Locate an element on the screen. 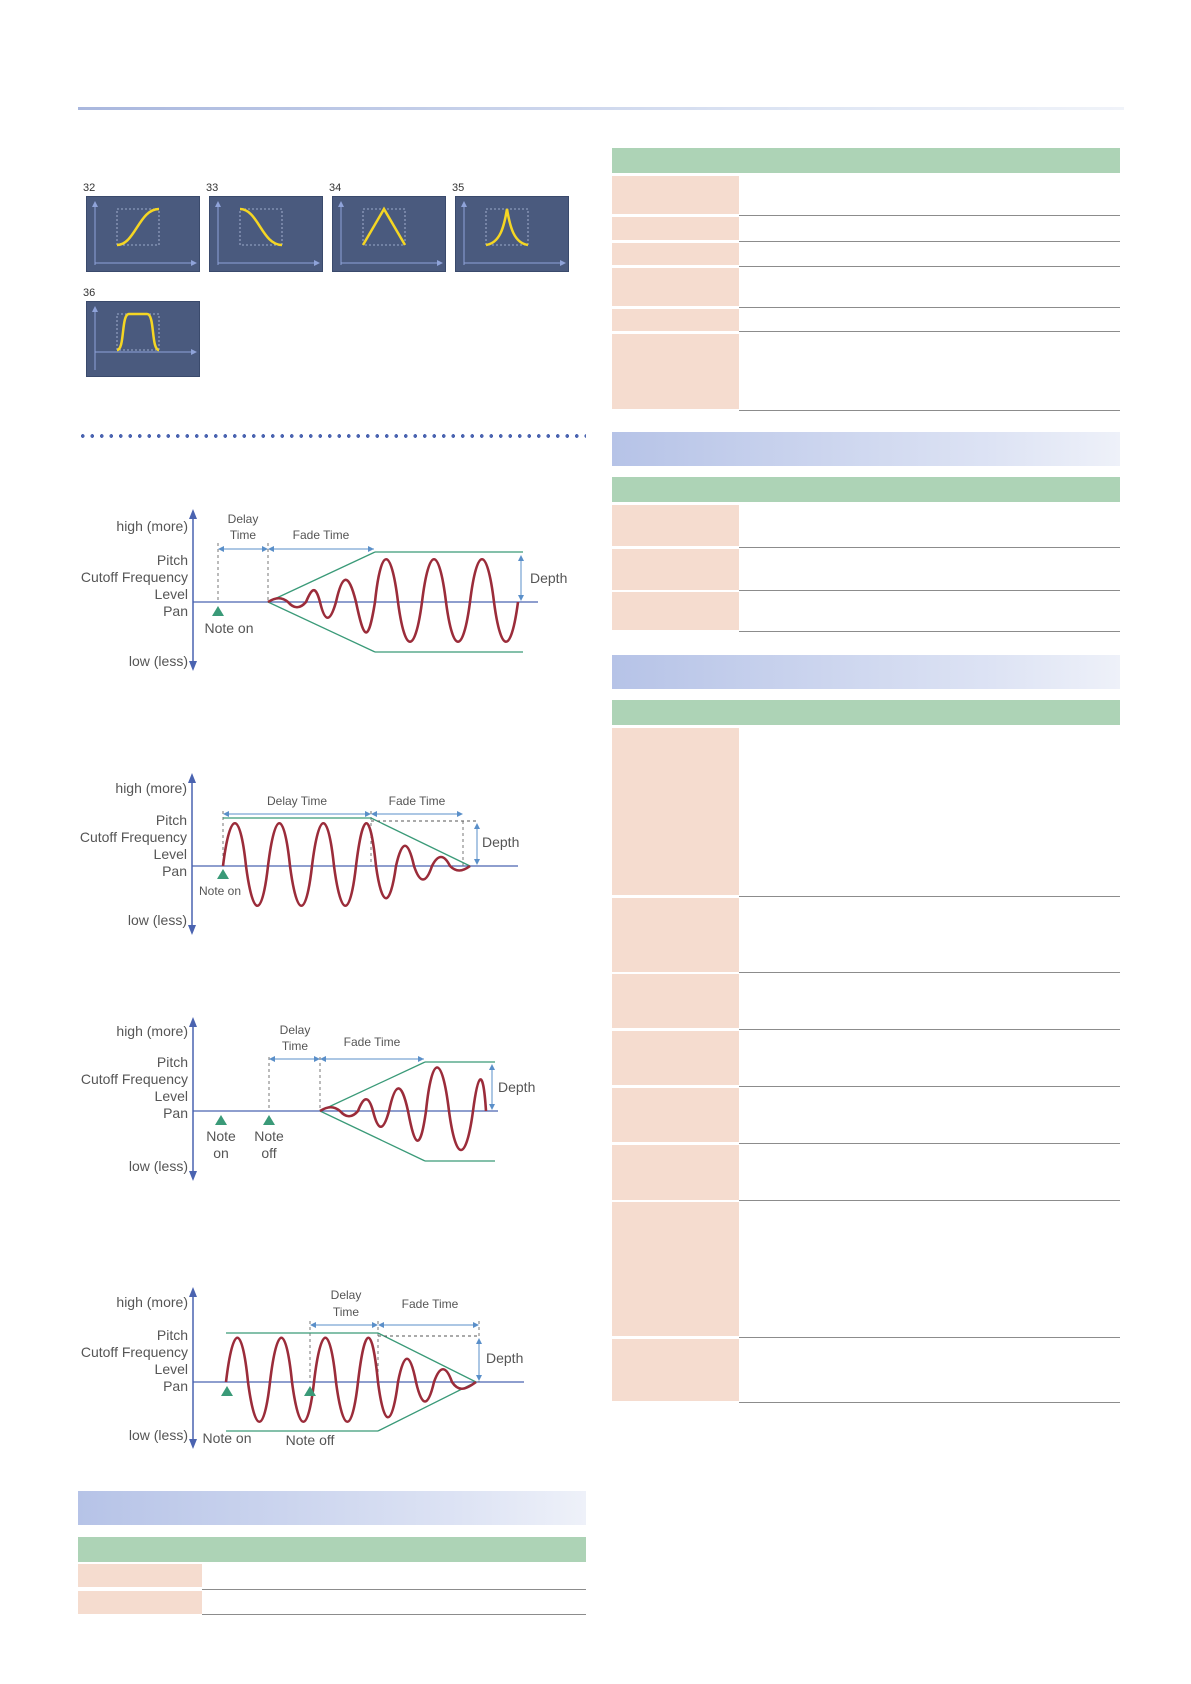 This screenshot has height=1684, width=1191. note-off-label: Note off is located at coordinates (310, 1440).